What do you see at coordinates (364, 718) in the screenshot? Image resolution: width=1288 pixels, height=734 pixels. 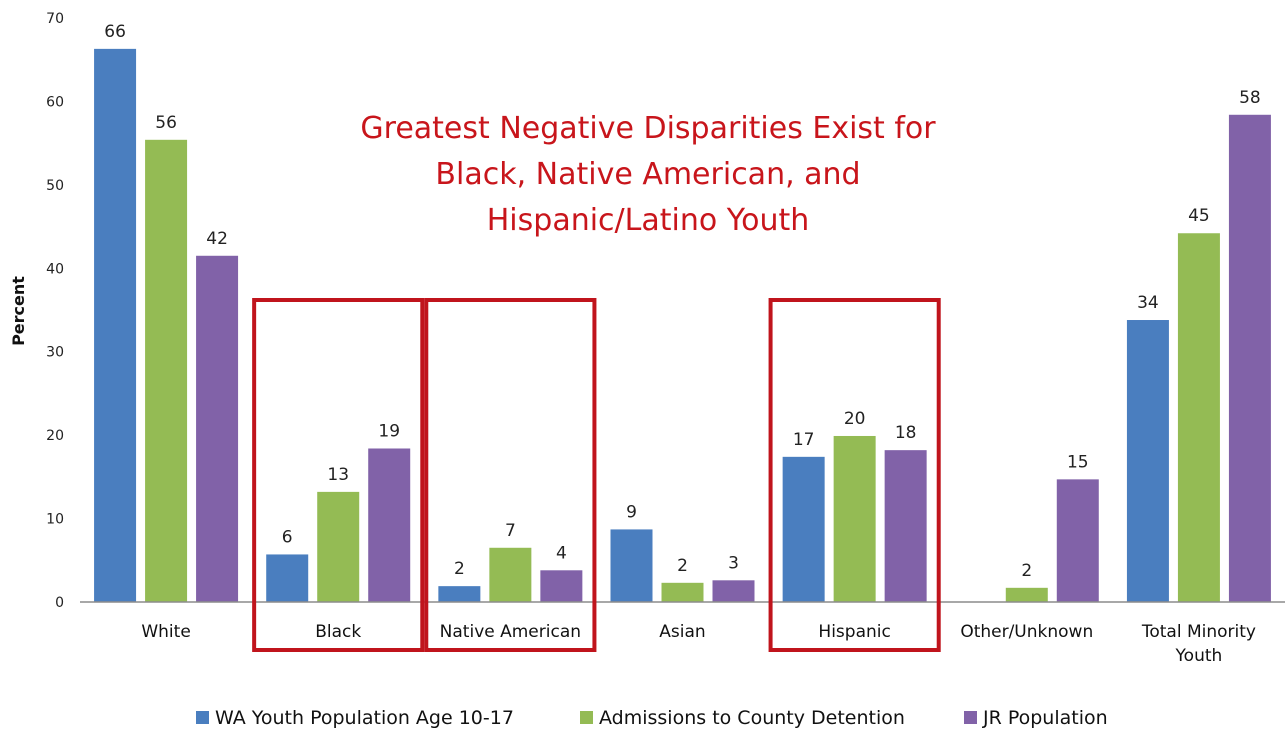 I see `legend-label: WA Youth Population Age 10-17` at bounding box center [364, 718].